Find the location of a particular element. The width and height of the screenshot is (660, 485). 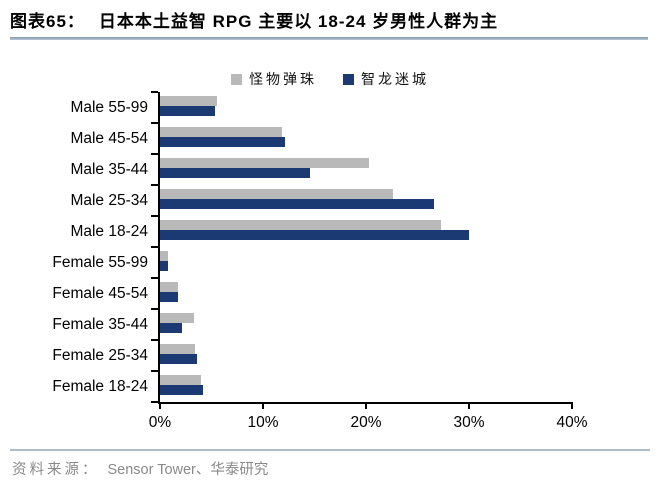

x-axis-tick-label: 20% is located at coordinates (366, 422).